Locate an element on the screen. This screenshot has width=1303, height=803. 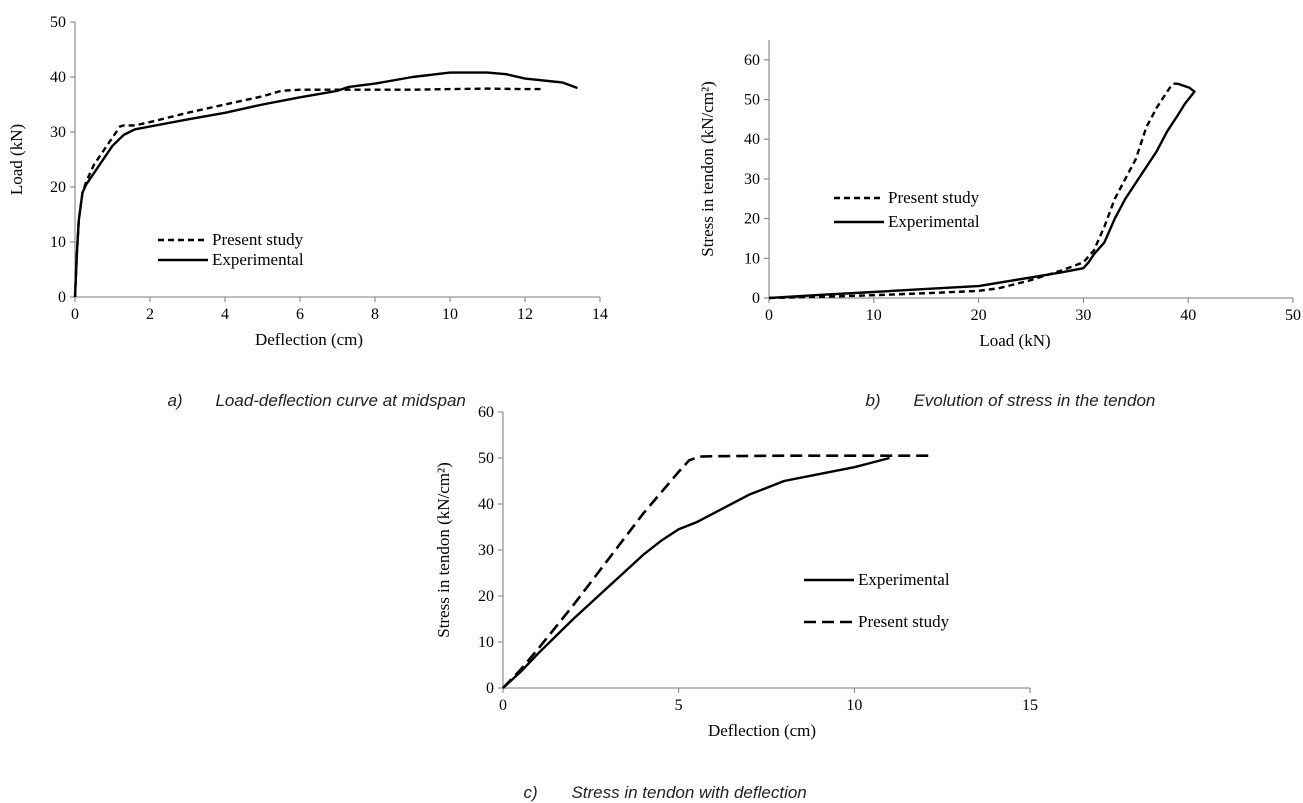
chart-c-series-present-study is located at coordinates (717, 571).